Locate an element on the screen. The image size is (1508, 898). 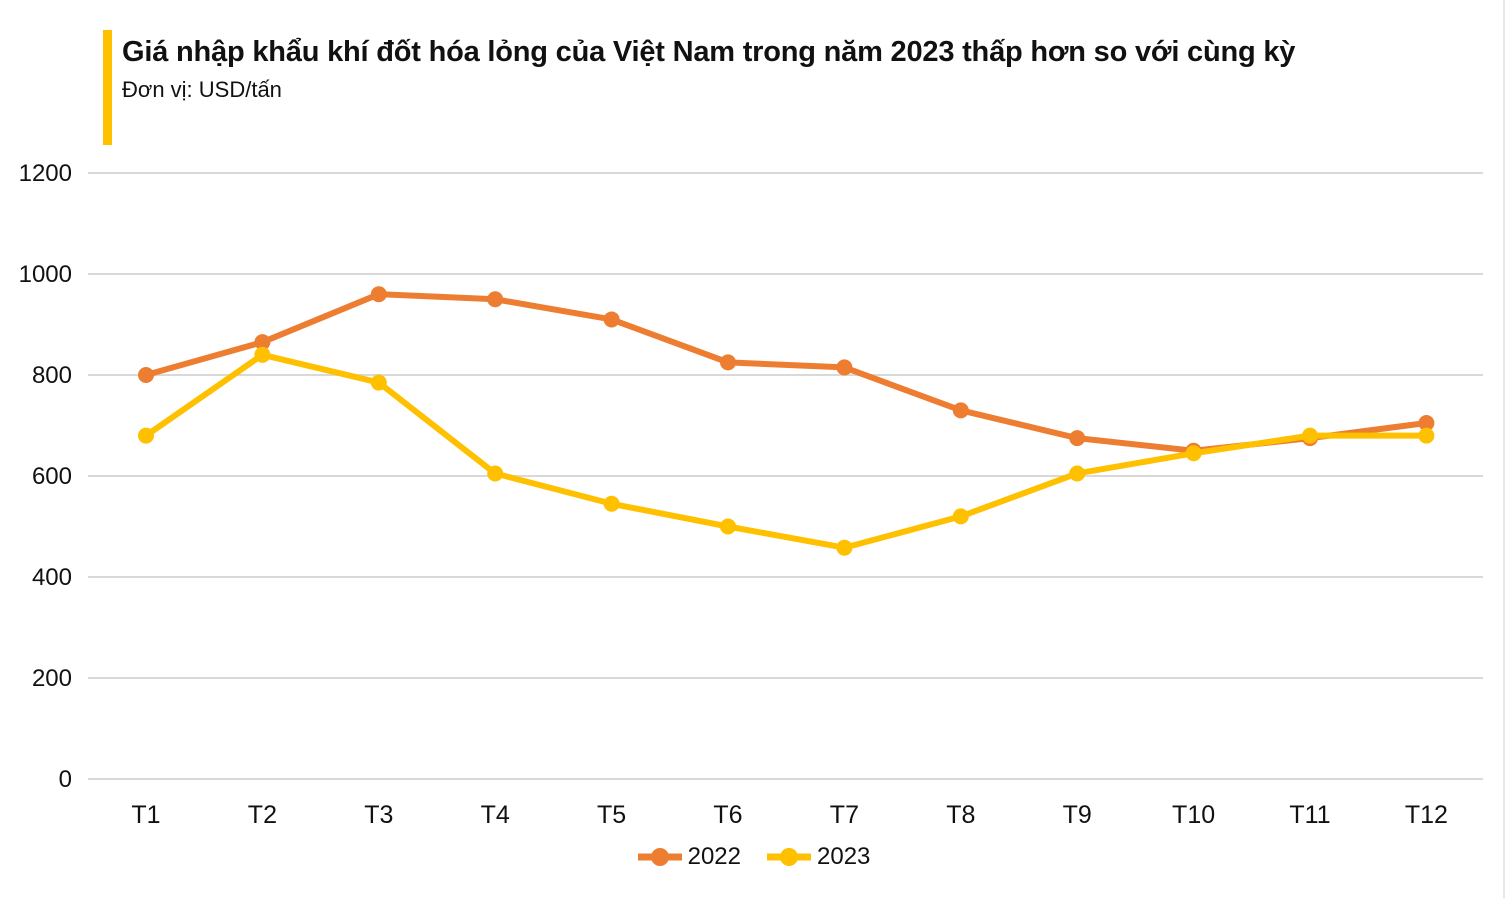
data-point-2023-T9 is located at coordinates (1077, 473).